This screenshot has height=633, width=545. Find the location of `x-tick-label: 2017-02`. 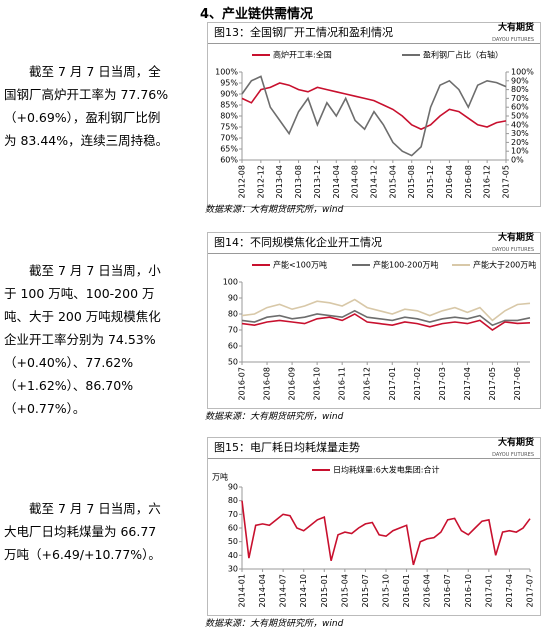

x-tick-label: 2017-02 is located at coordinates (417, 383).